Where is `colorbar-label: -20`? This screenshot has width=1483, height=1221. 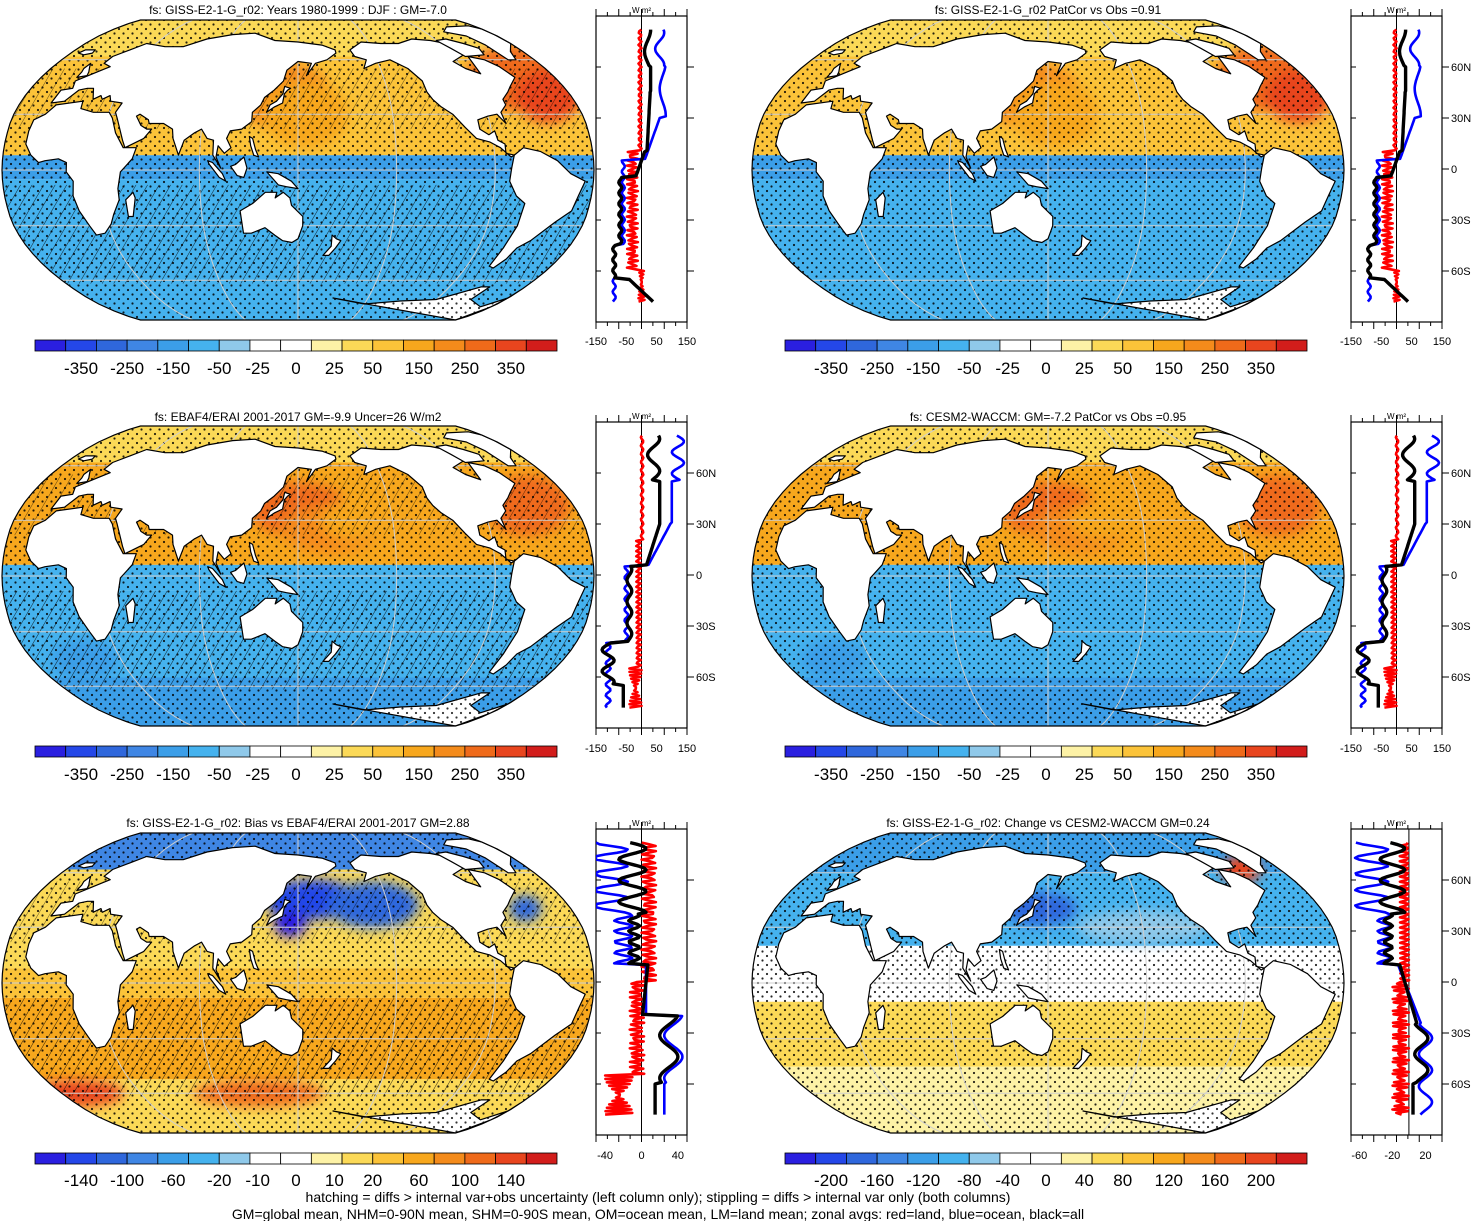 colorbar-label: -20 is located at coordinates (219, 1180).